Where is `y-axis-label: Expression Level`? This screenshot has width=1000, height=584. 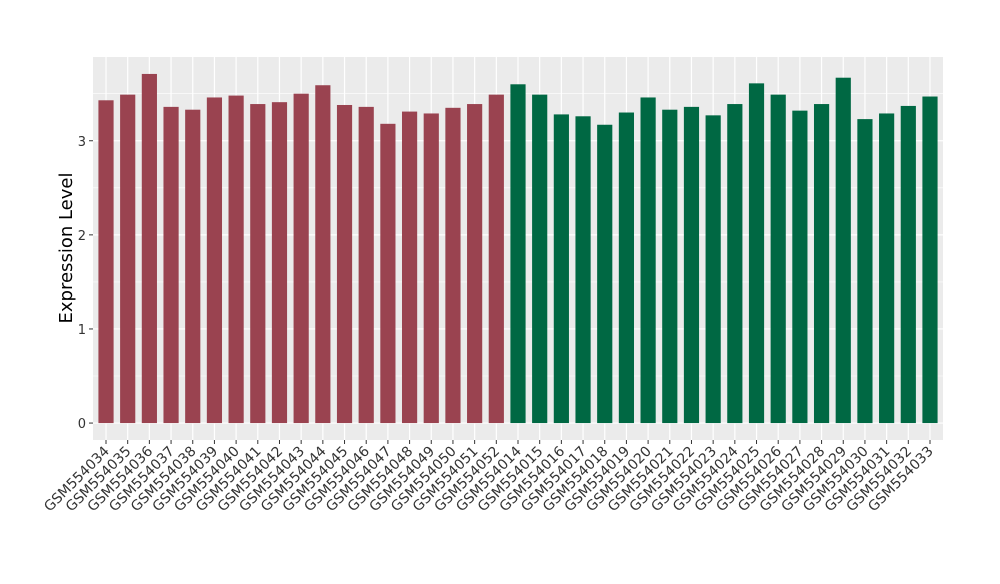
y-axis-label: Expression Level is located at coordinates (66, 248).